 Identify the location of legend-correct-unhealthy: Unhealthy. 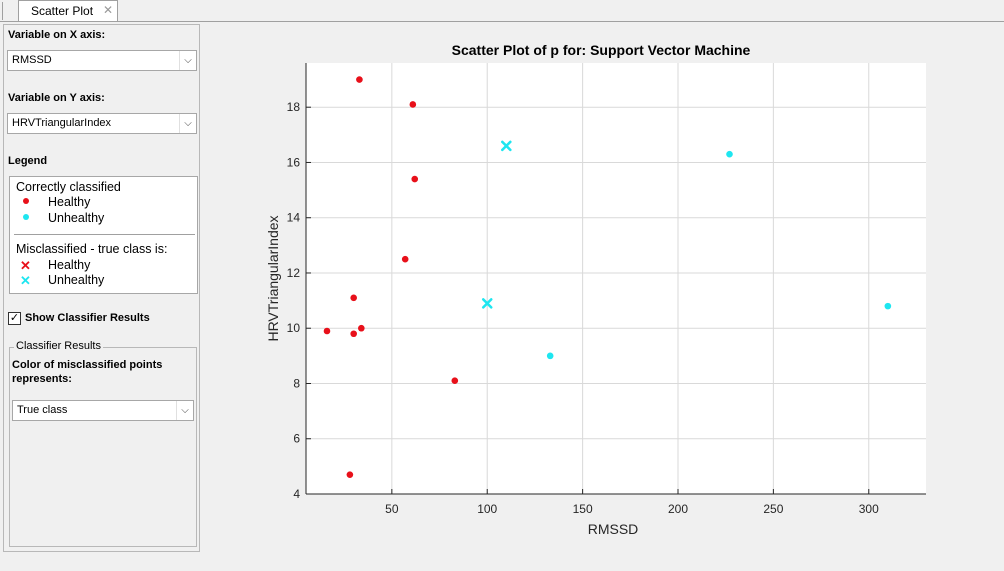
(76, 218).